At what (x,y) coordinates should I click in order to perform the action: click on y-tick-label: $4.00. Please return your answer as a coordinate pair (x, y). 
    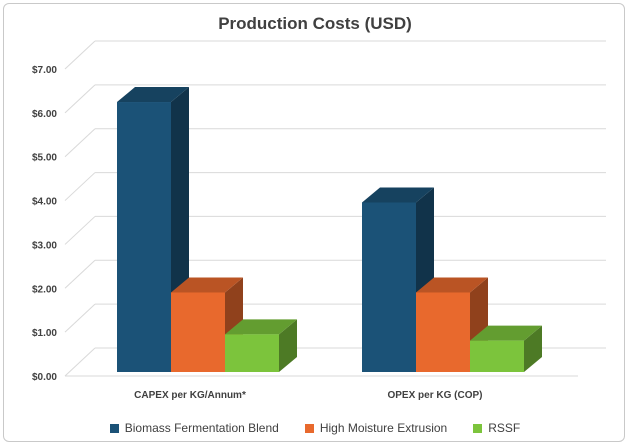
    Looking at the image, I should click on (44, 202).